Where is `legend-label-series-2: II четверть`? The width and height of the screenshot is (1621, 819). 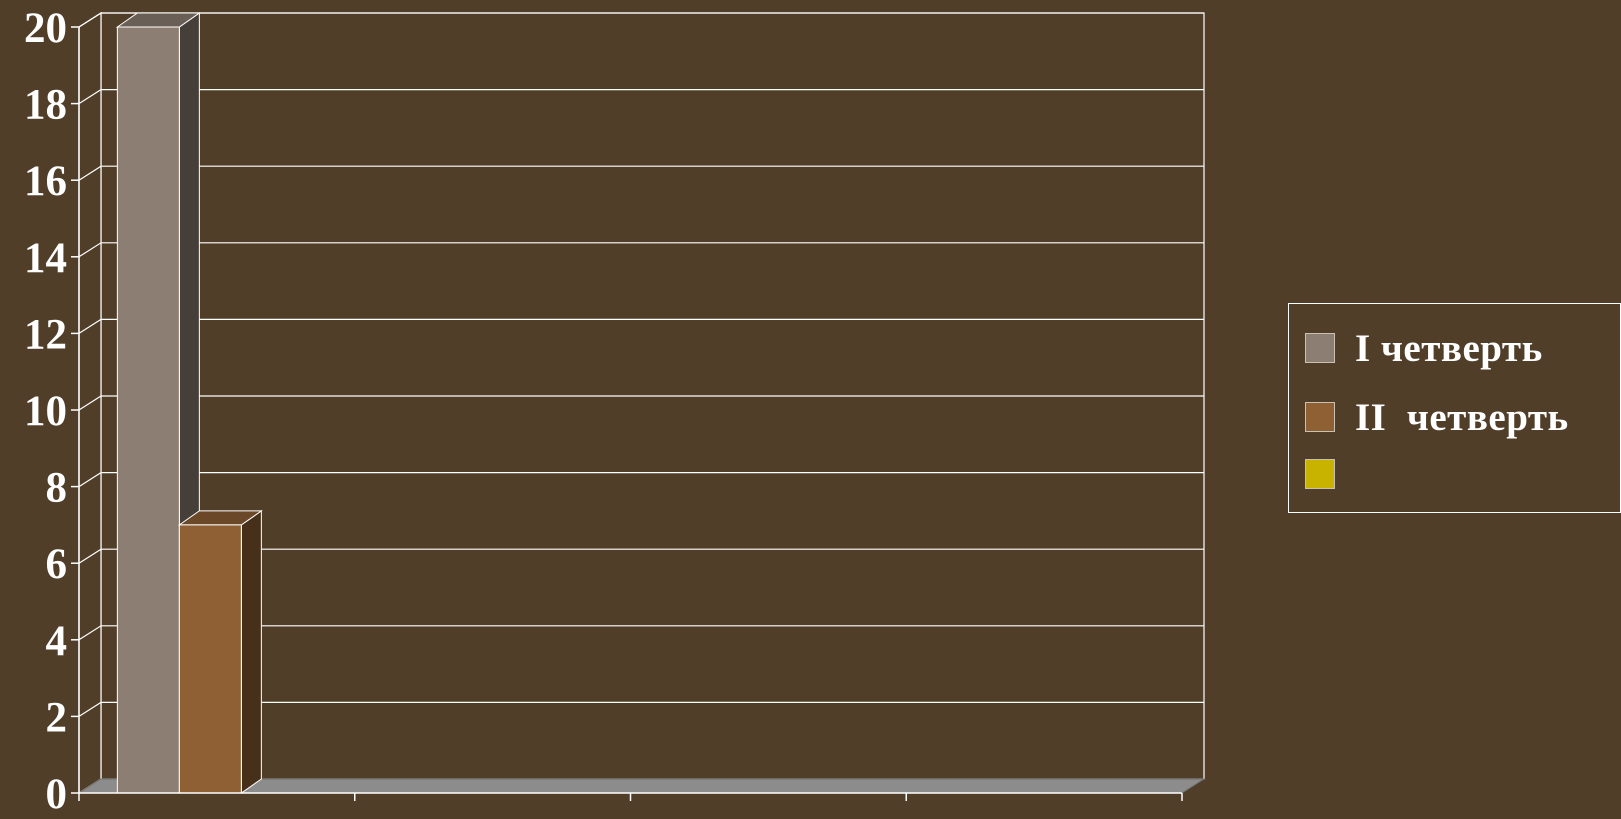 legend-label-series-2: II четверть is located at coordinates (1462, 417).